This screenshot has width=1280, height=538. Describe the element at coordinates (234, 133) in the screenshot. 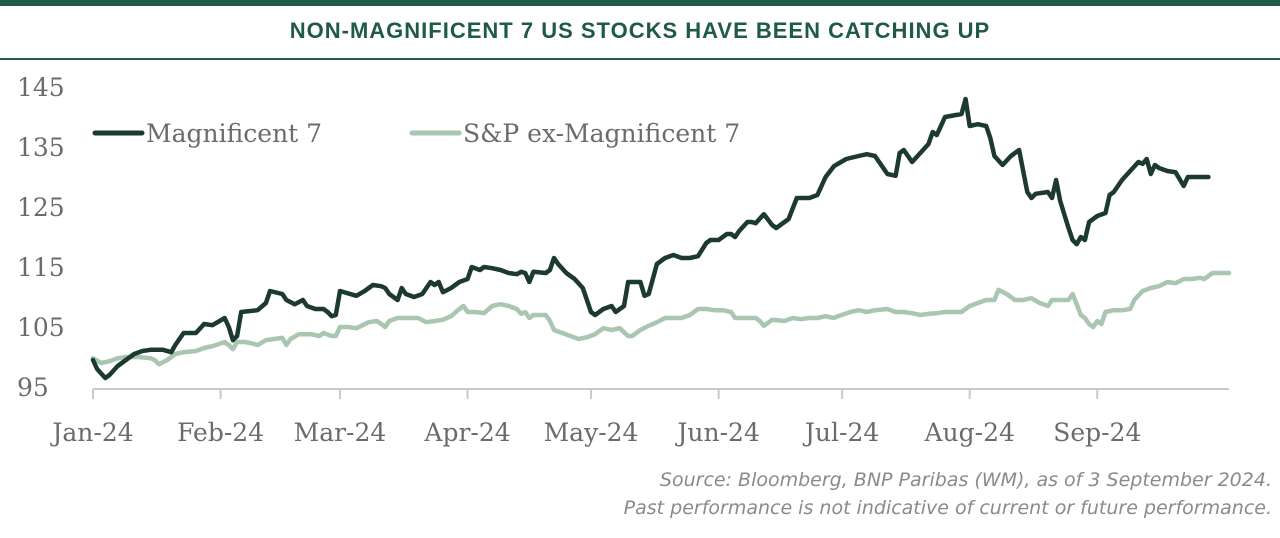

I see `legend-label: Magnificent 7` at that location.